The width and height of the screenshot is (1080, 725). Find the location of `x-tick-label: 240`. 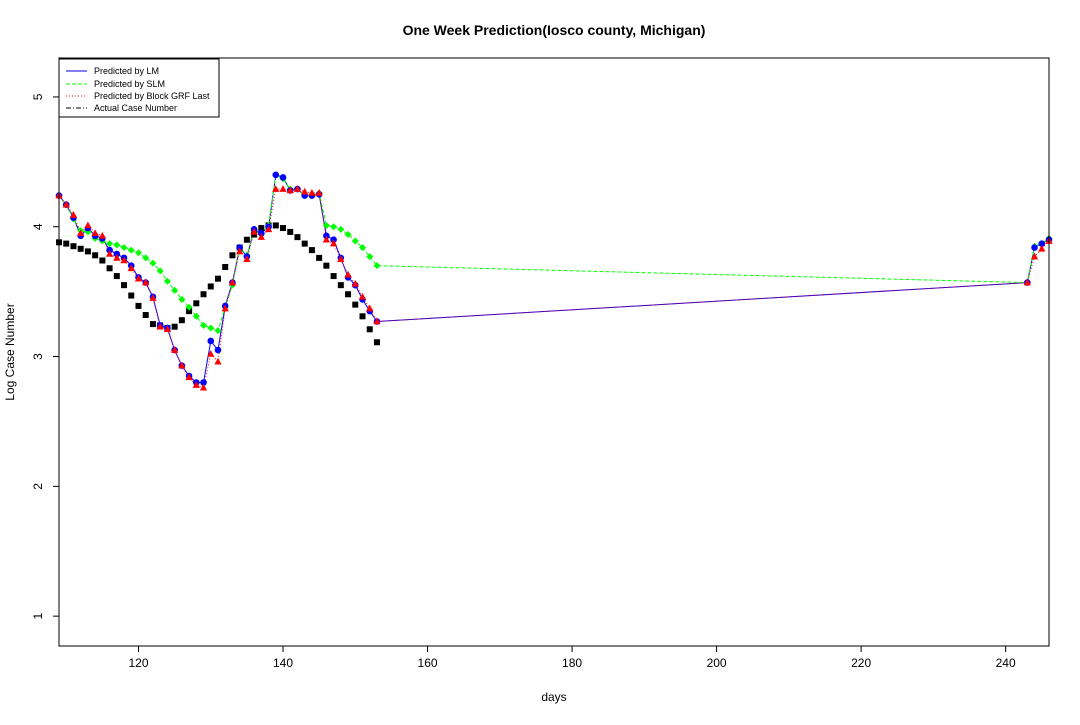

x-tick-label: 240 is located at coordinates (1006, 663).